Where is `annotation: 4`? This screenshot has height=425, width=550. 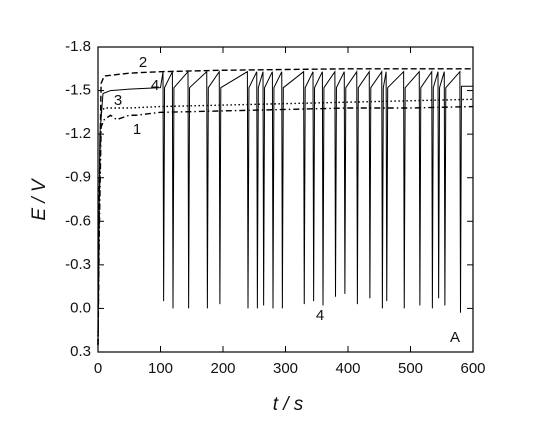
annotation: 4 is located at coordinates (320, 315).